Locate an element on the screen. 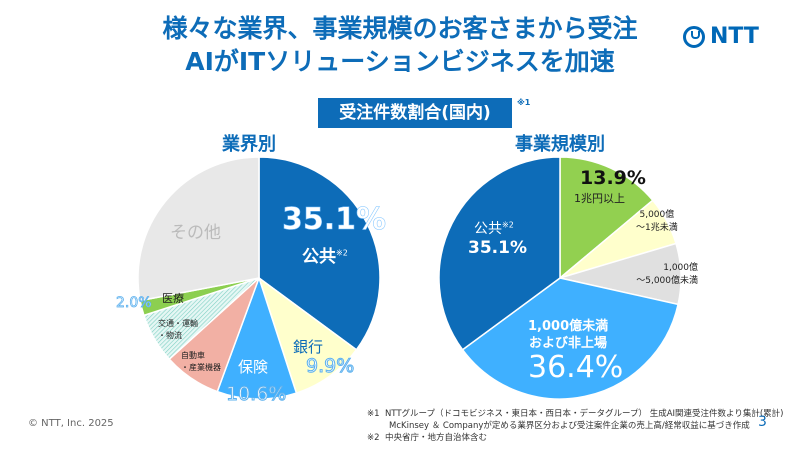 The image size is (800, 450). label-public-r-pct: 35.1% is located at coordinates (497, 248).